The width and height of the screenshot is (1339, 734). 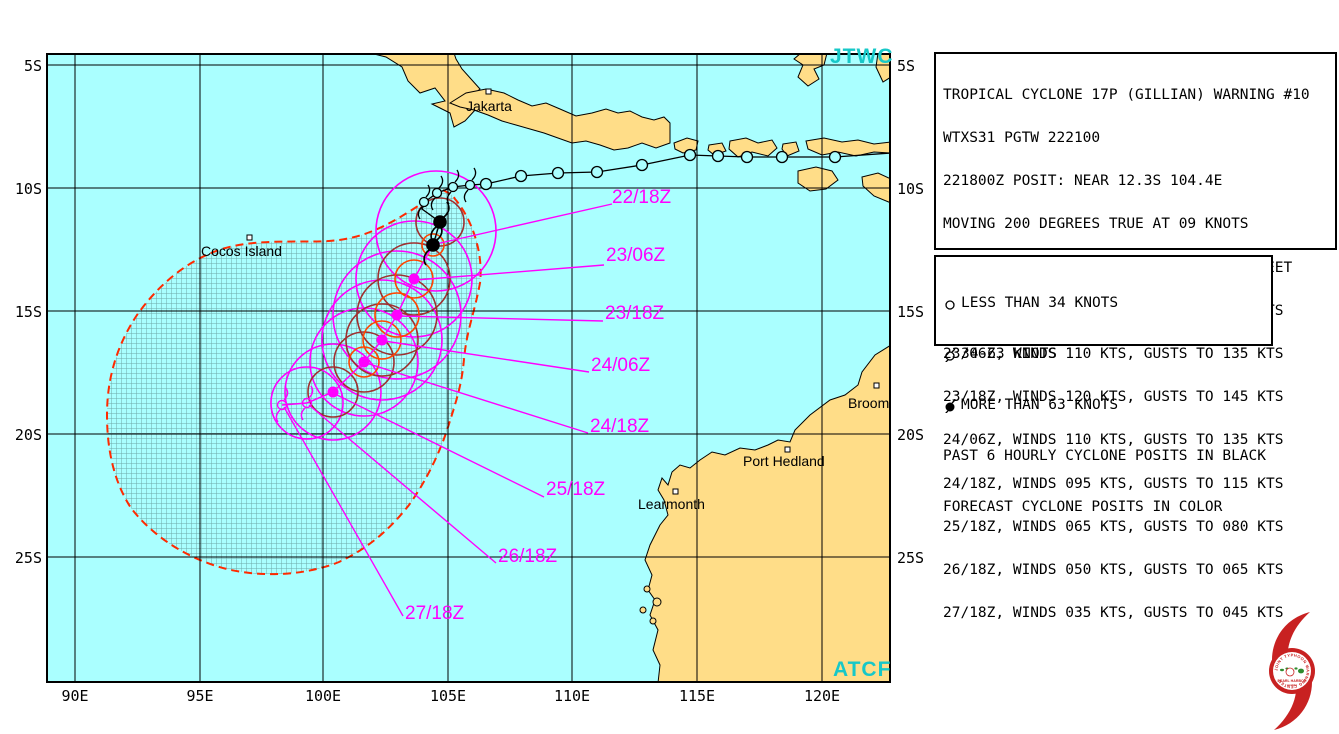 I want to click on logo-center-eye, so click(x=1290, y=672).